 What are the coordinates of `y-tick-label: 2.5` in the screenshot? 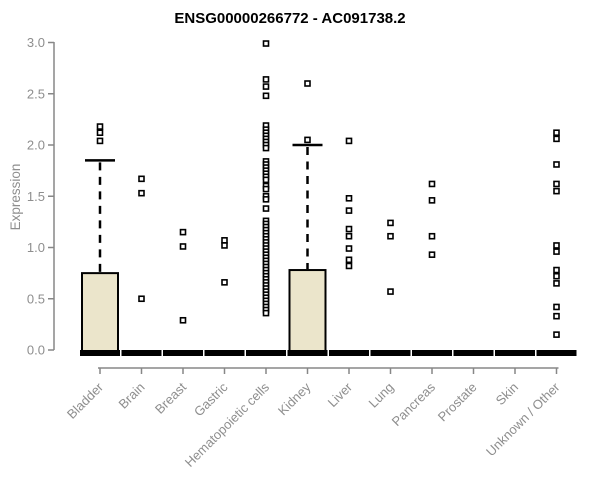 It's located at (36, 93).